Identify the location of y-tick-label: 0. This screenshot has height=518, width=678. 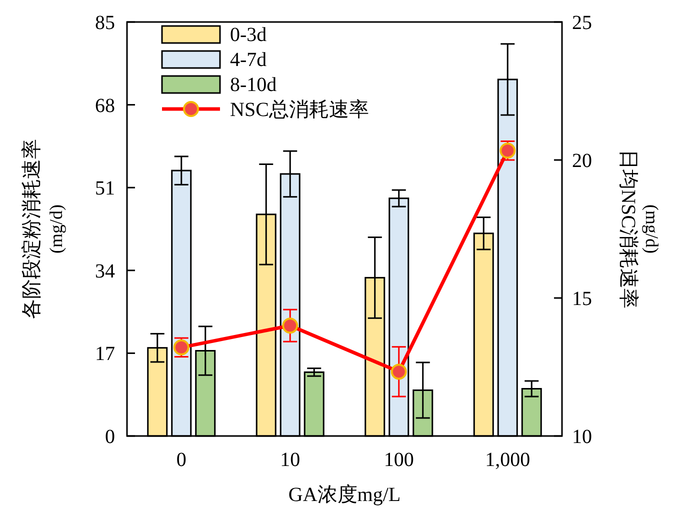
(110, 437).